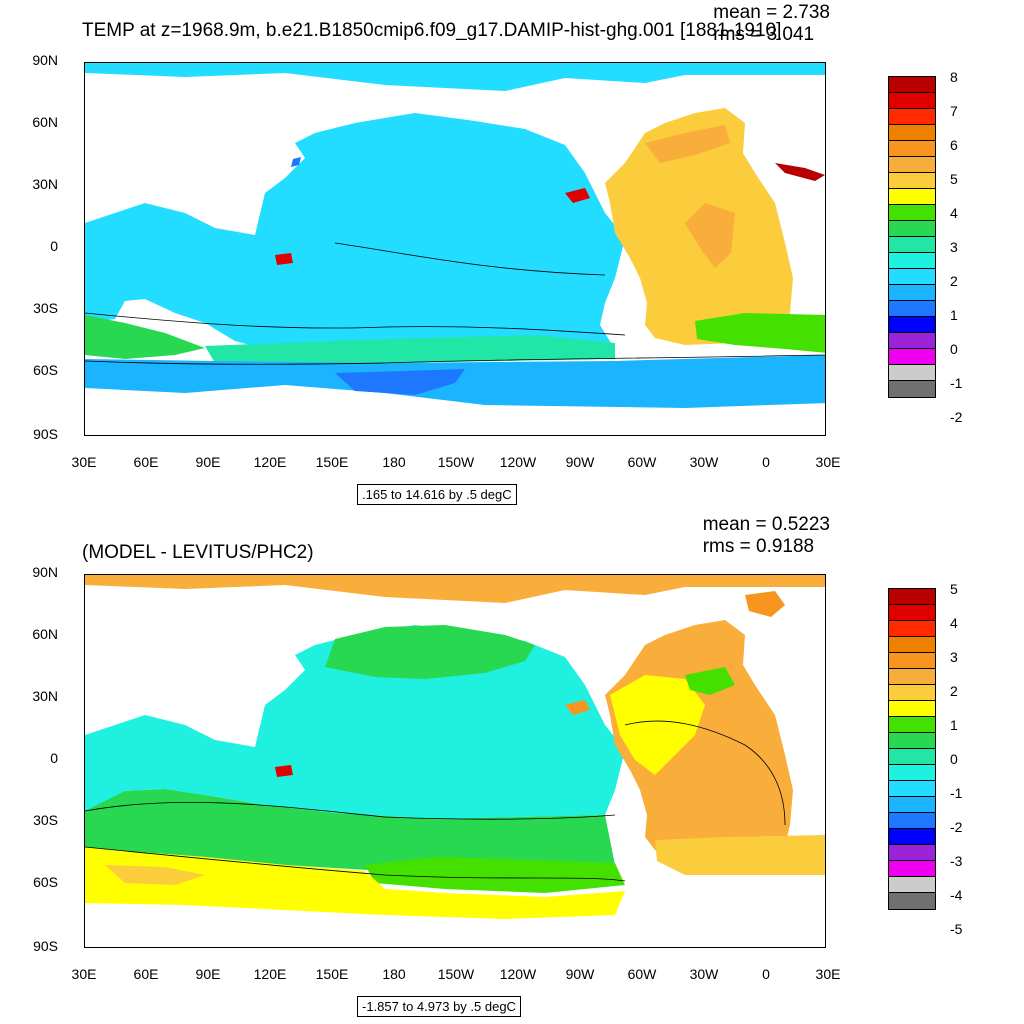 Image resolution: width=1024 pixels, height=1024 pixels. Describe the element at coordinates (766, 974) in the screenshot. I see `bottom-lon-label-0: 0` at that location.